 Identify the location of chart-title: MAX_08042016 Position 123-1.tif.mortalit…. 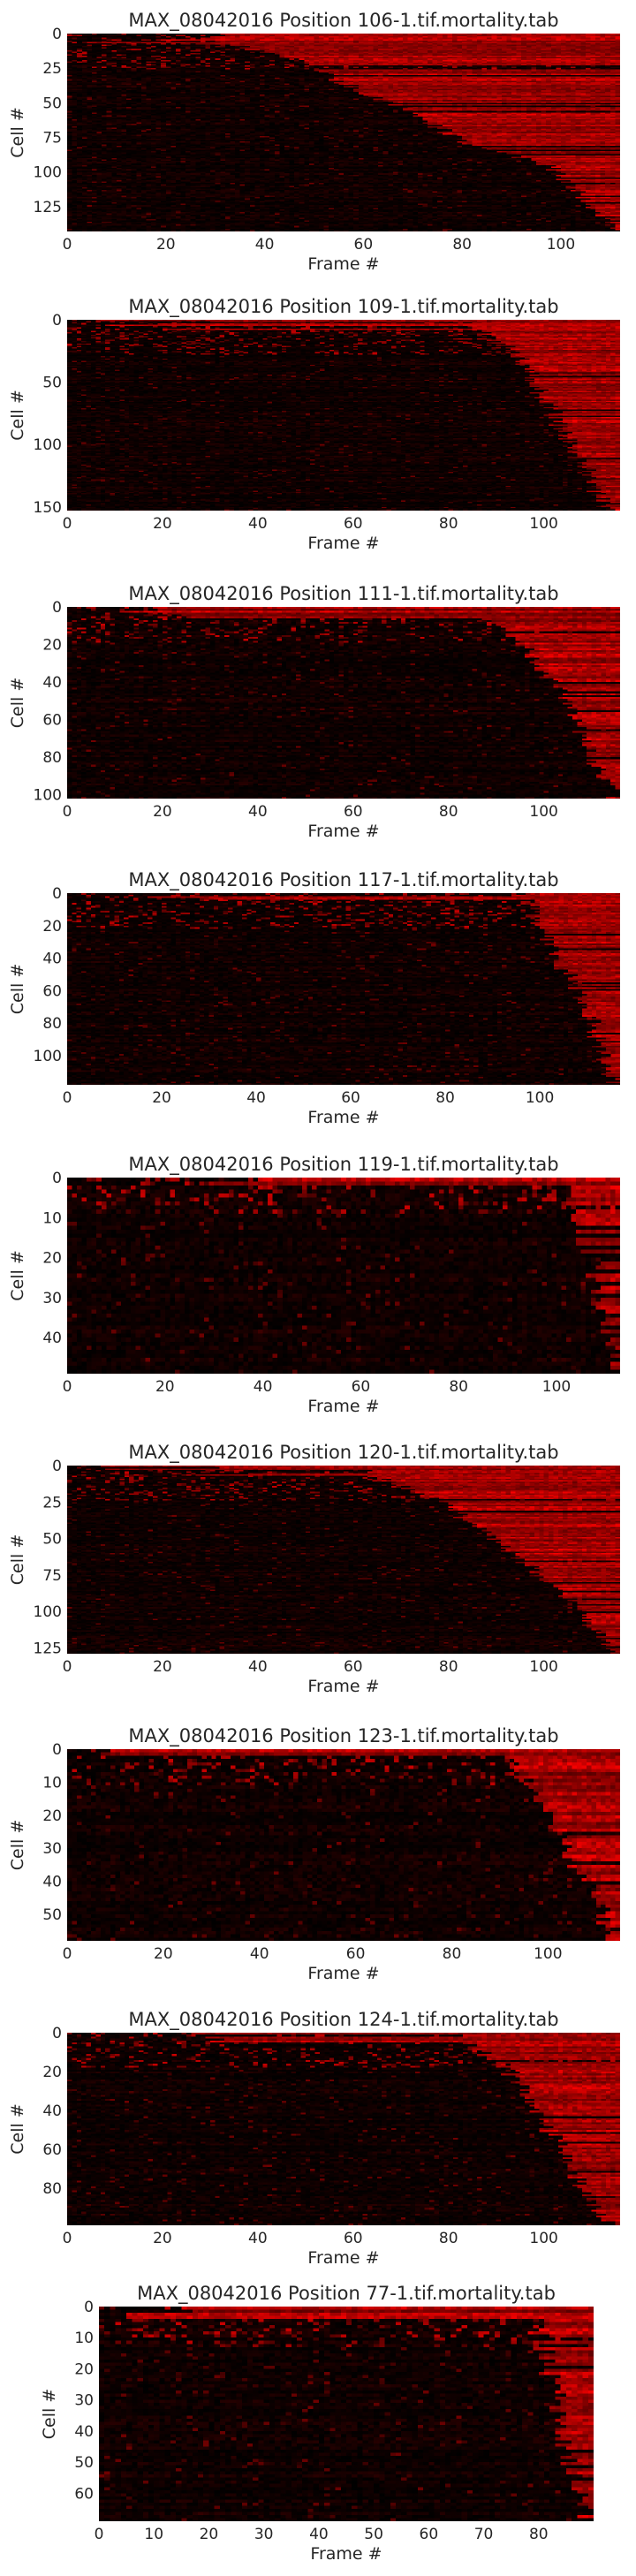
(343, 1736).